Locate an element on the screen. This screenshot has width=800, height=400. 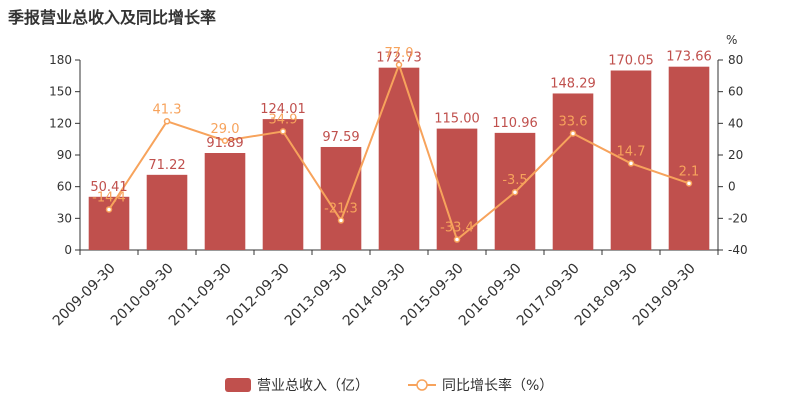
bar-data-label: 172.73 is located at coordinates (399, 58).